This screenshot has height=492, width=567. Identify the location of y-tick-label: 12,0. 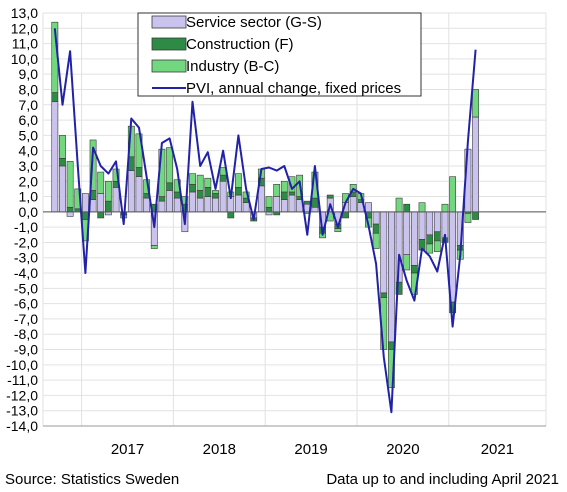
(24, 28).